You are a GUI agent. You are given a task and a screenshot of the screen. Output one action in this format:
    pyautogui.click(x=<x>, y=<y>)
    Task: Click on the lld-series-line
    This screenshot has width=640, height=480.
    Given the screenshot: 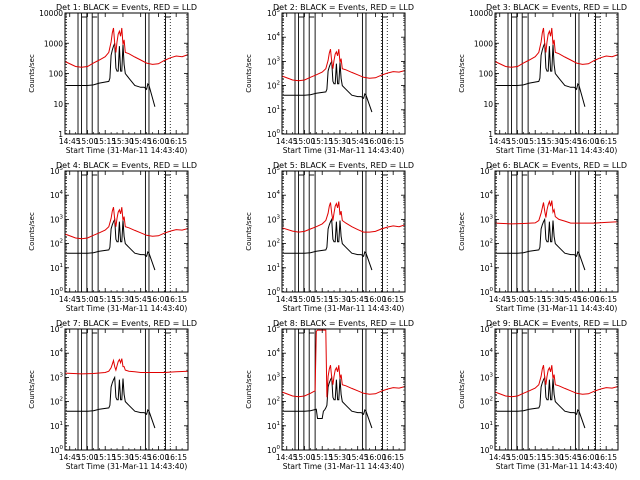 What is the action you would take?
    pyautogui.click(x=556, y=212)
    